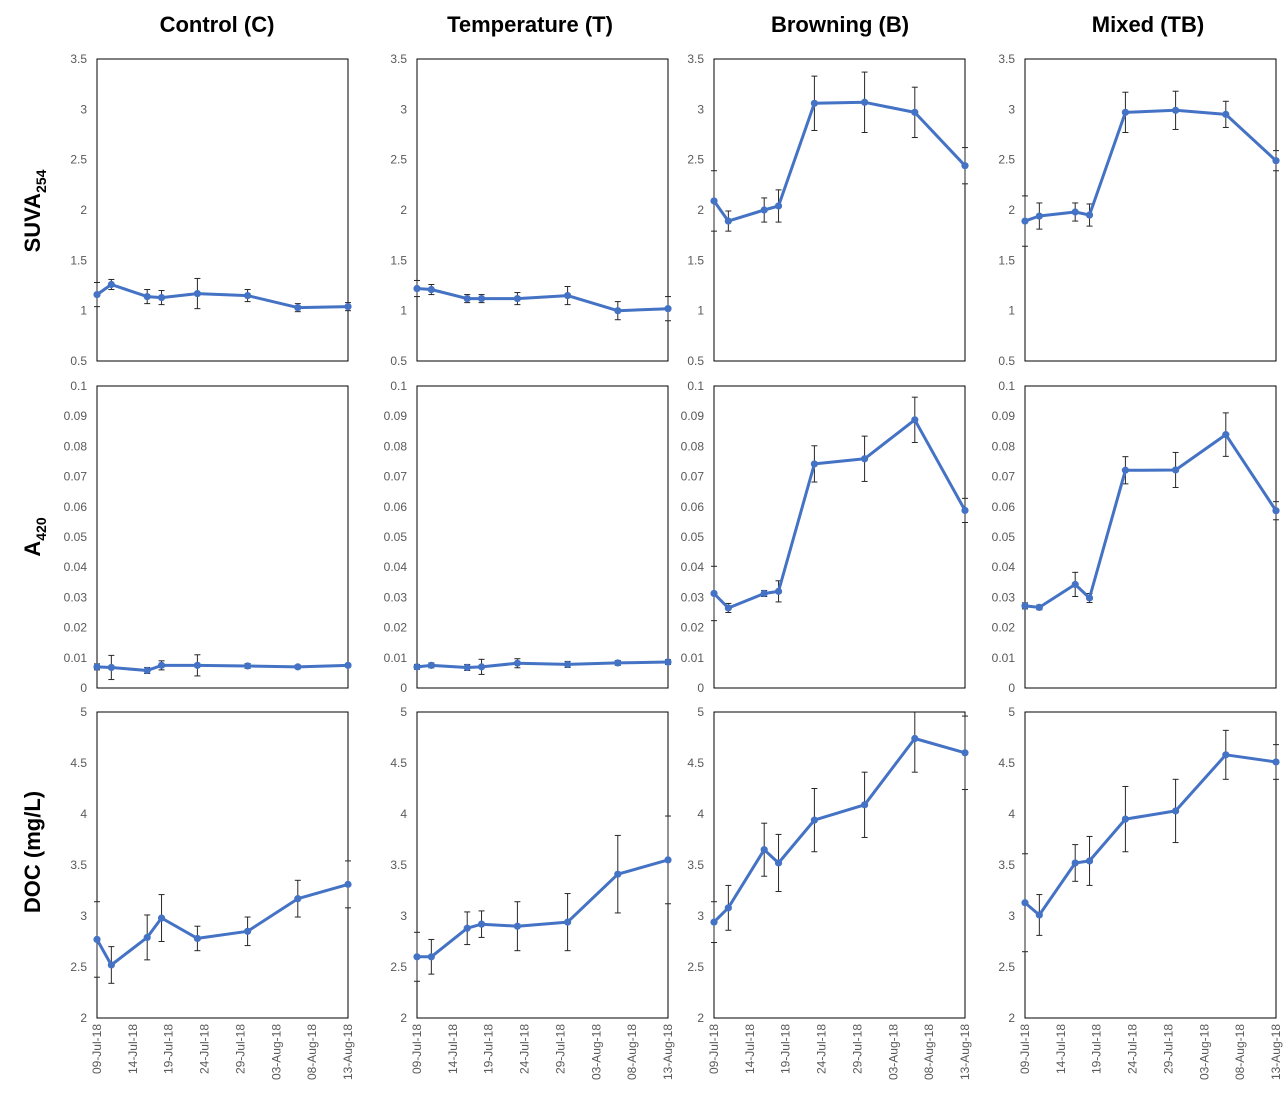  Describe the element at coordinates (133, 1049) in the screenshot. I see `x-tick-label: 14-Jul-18` at that location.